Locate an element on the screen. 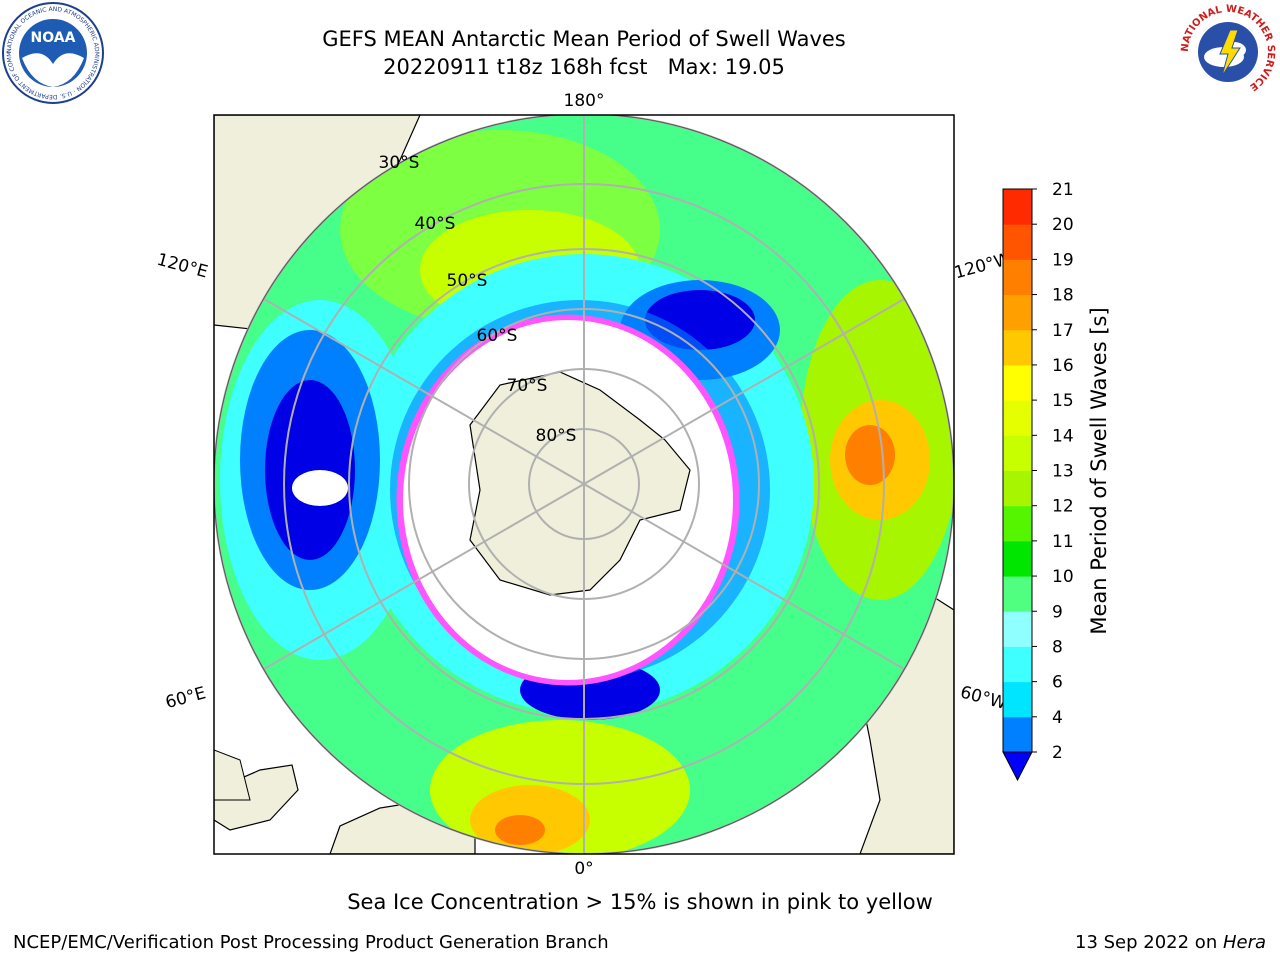 The width and height of the screenshot is (1280, 960). lon-label-120e: 120°E is located at coordinates (182, 266).